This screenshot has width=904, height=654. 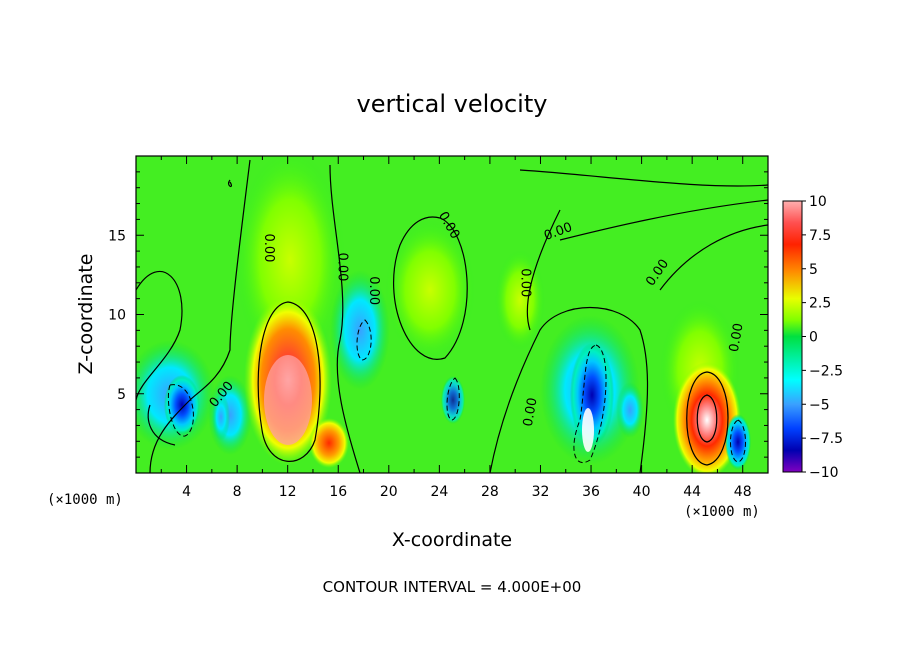 What do you see at coordinates (288, 492) in the screenshot?
I see `x-tick-label: 12` at bounding box center [288, 492].